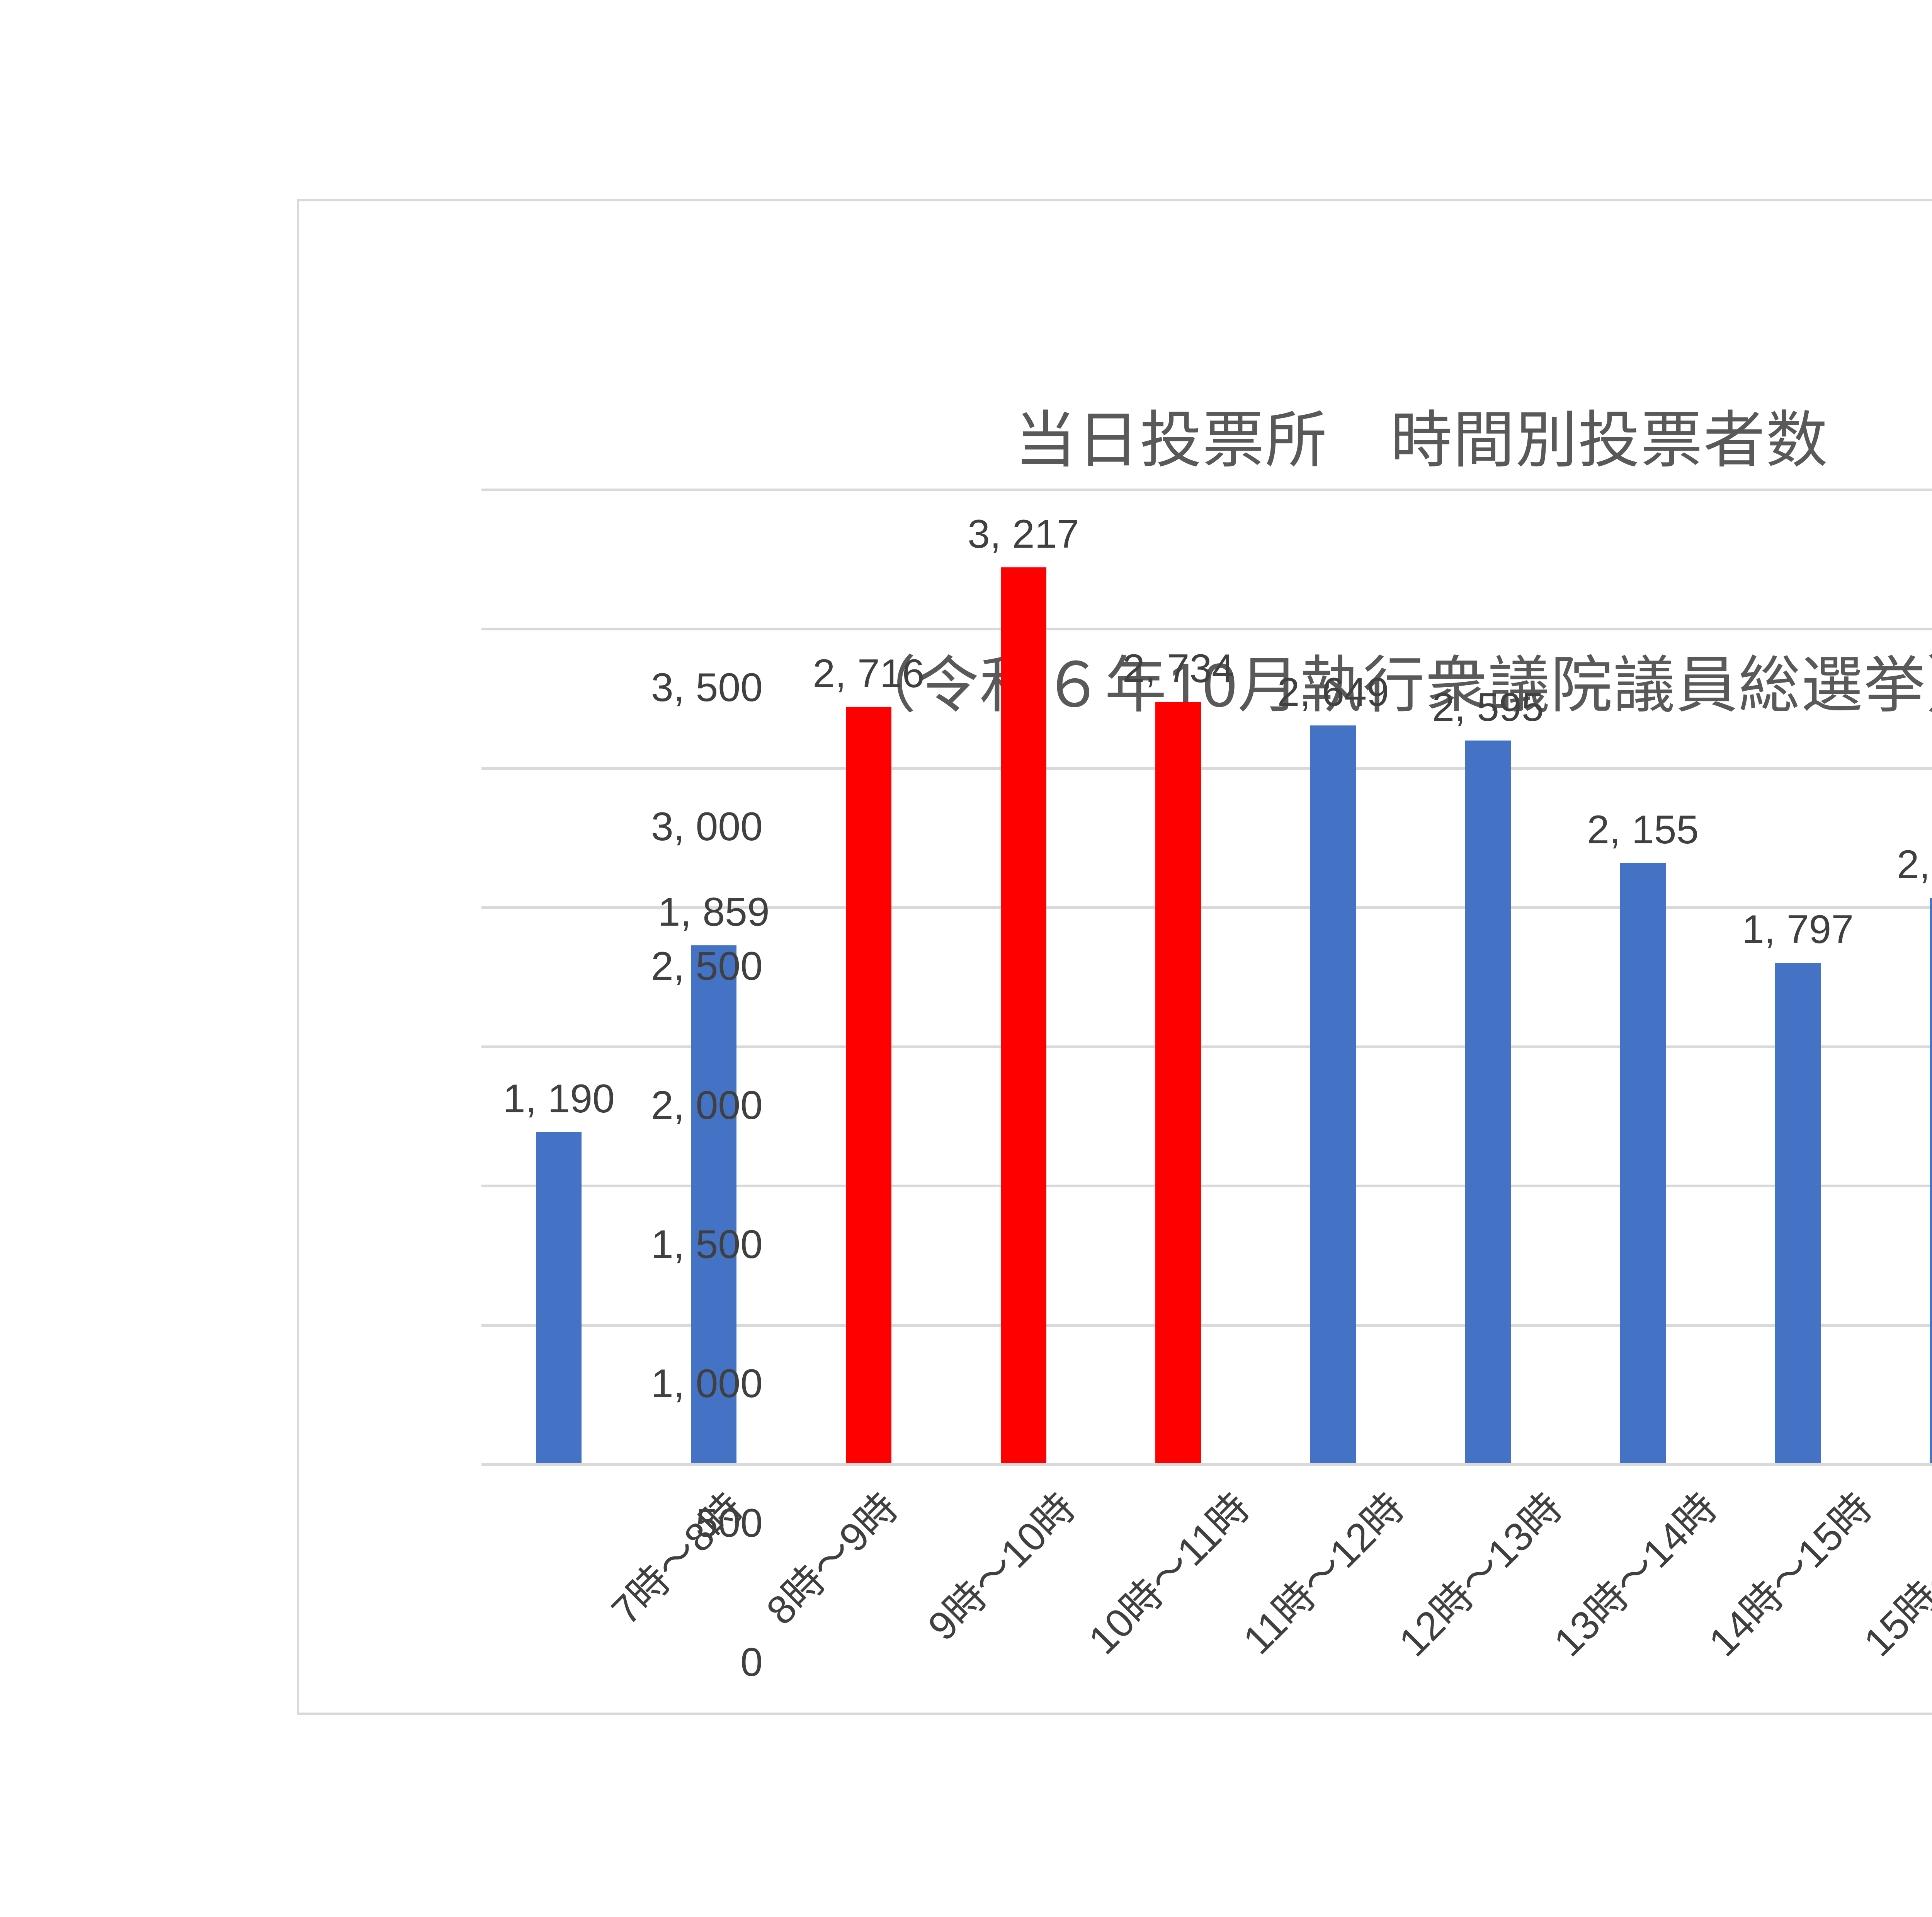  What do you see at coordinates (1333, 692) in the screenshot?
I see `bar-value-label: 2, 649` at bounding box center [1333, 692].